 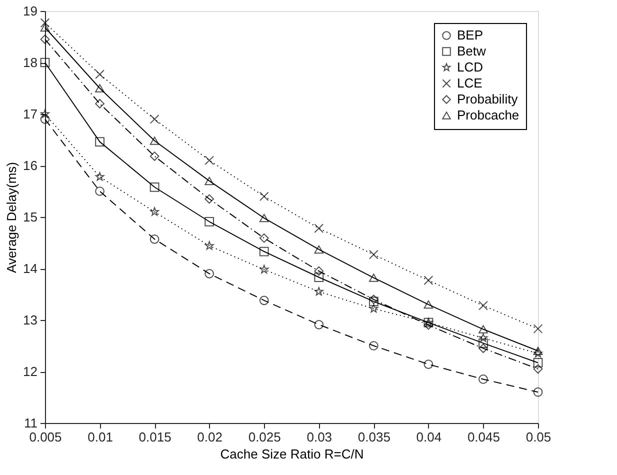 What do you see at coordinates (429, 437) in the screenshot?
I see `x-tick-label: 0.04` at bounding box center [429, 437].